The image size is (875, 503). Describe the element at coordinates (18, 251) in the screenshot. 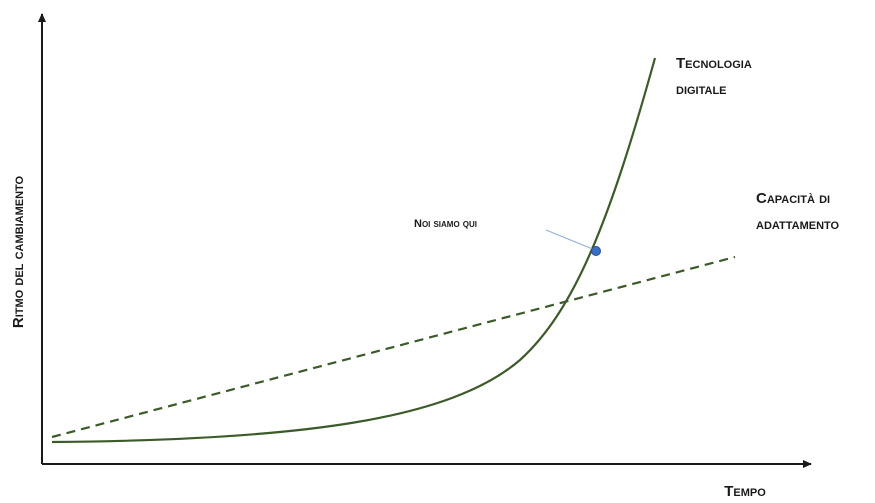

I see `y-axis-label: Ritmo del cambiamento` at that location.